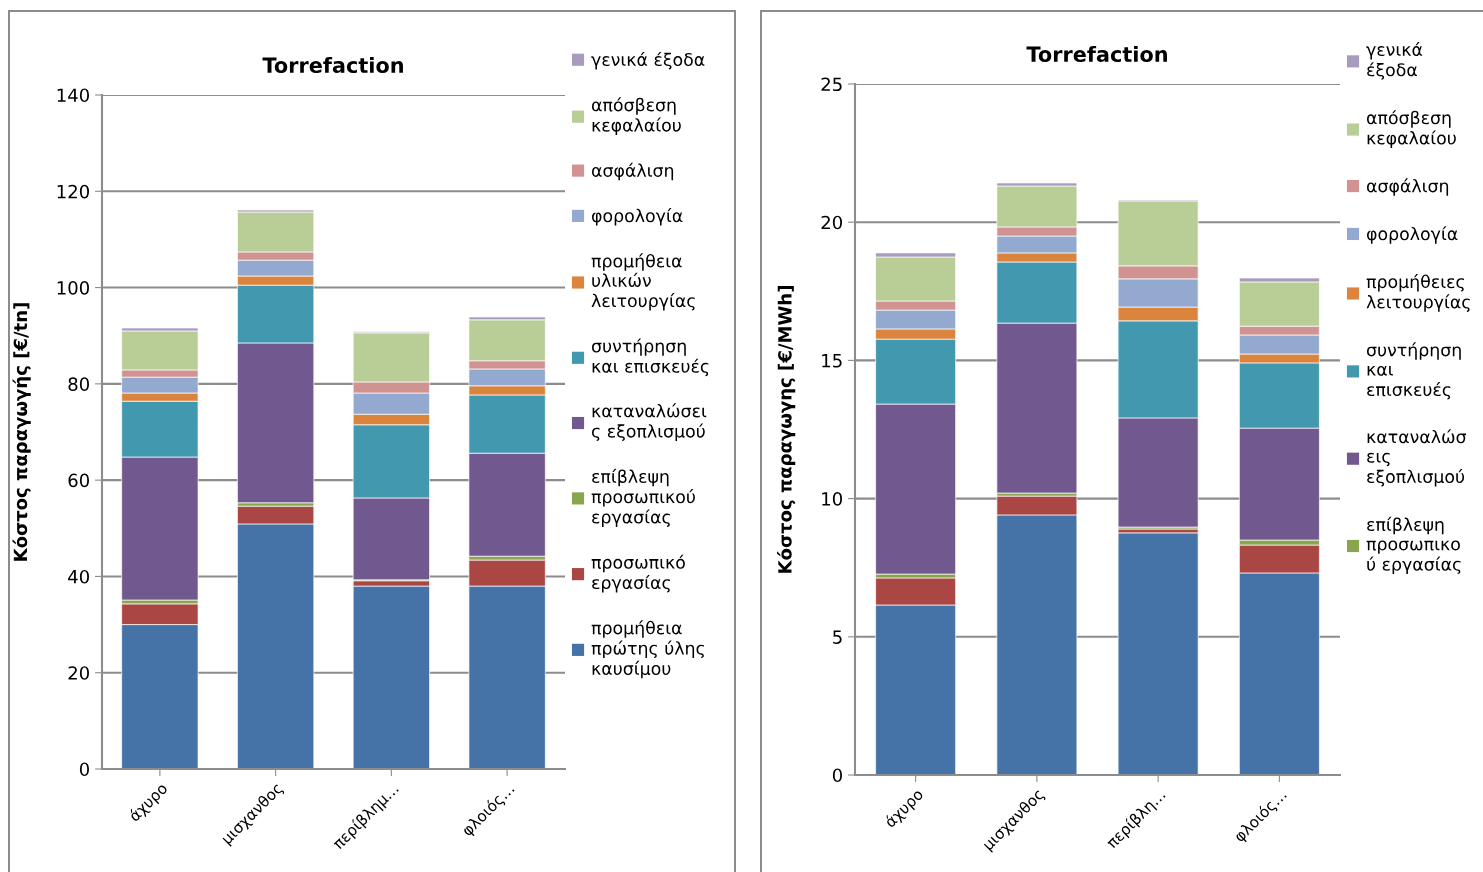 This screenshot has height=872, width=1483. What do you see at coordinates (78, 384) in the screenshot?
I see `y-tick-label: 80` at bounding box center [78, 384].